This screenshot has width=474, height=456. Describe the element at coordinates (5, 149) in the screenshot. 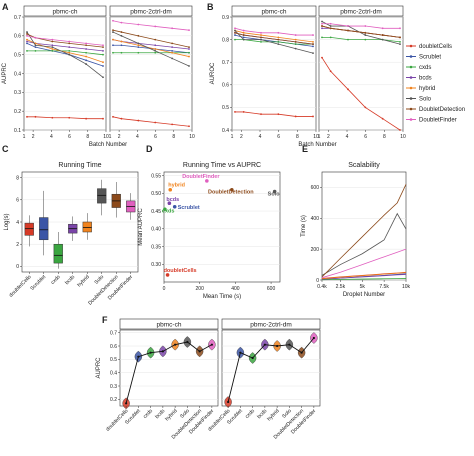

I see `panel-letter-c: C` at that location.